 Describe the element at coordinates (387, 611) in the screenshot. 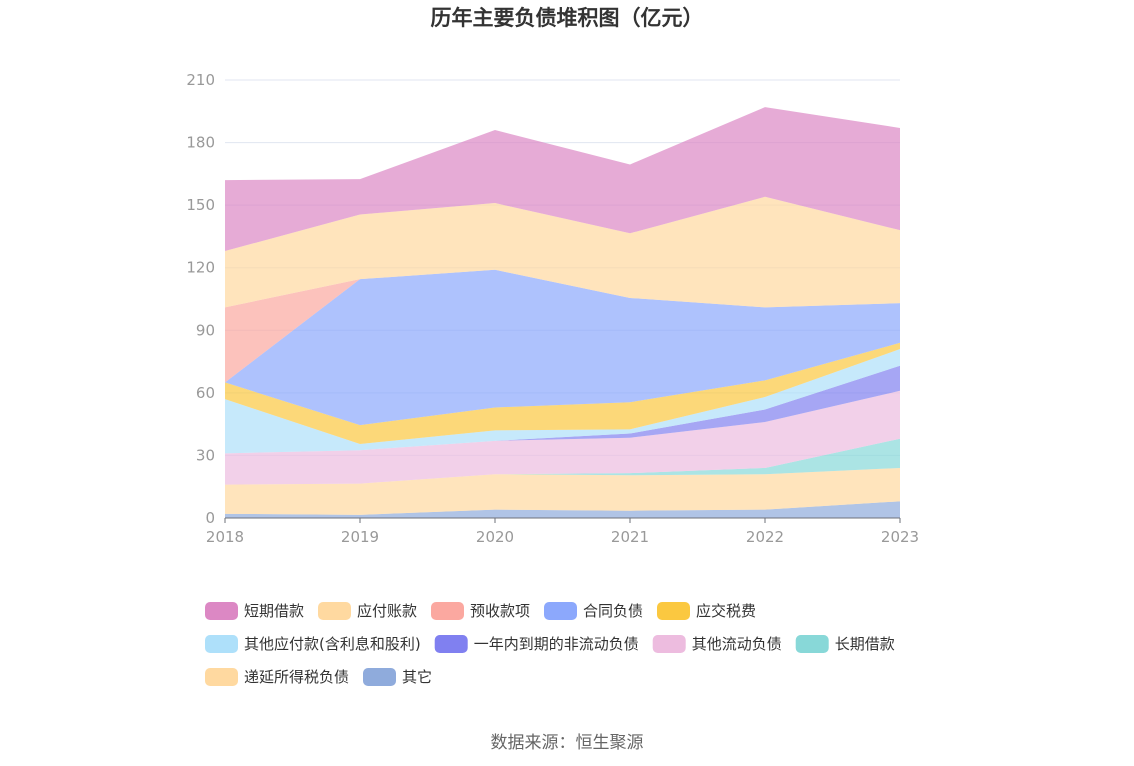

I see `legend-label: 应付账款` at that location.